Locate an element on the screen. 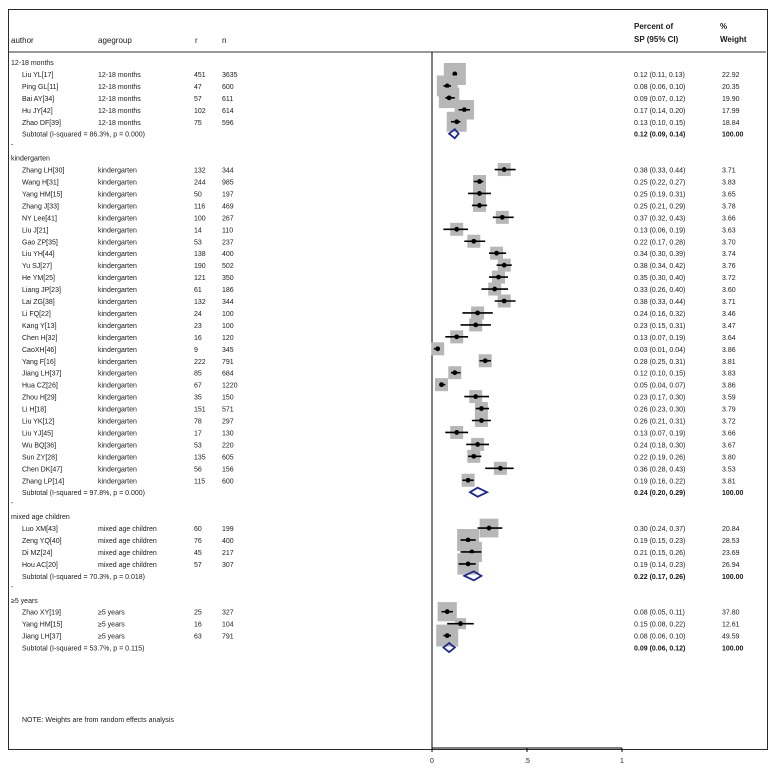  study-weight: 3.47 is located at coordinates (729, 326).